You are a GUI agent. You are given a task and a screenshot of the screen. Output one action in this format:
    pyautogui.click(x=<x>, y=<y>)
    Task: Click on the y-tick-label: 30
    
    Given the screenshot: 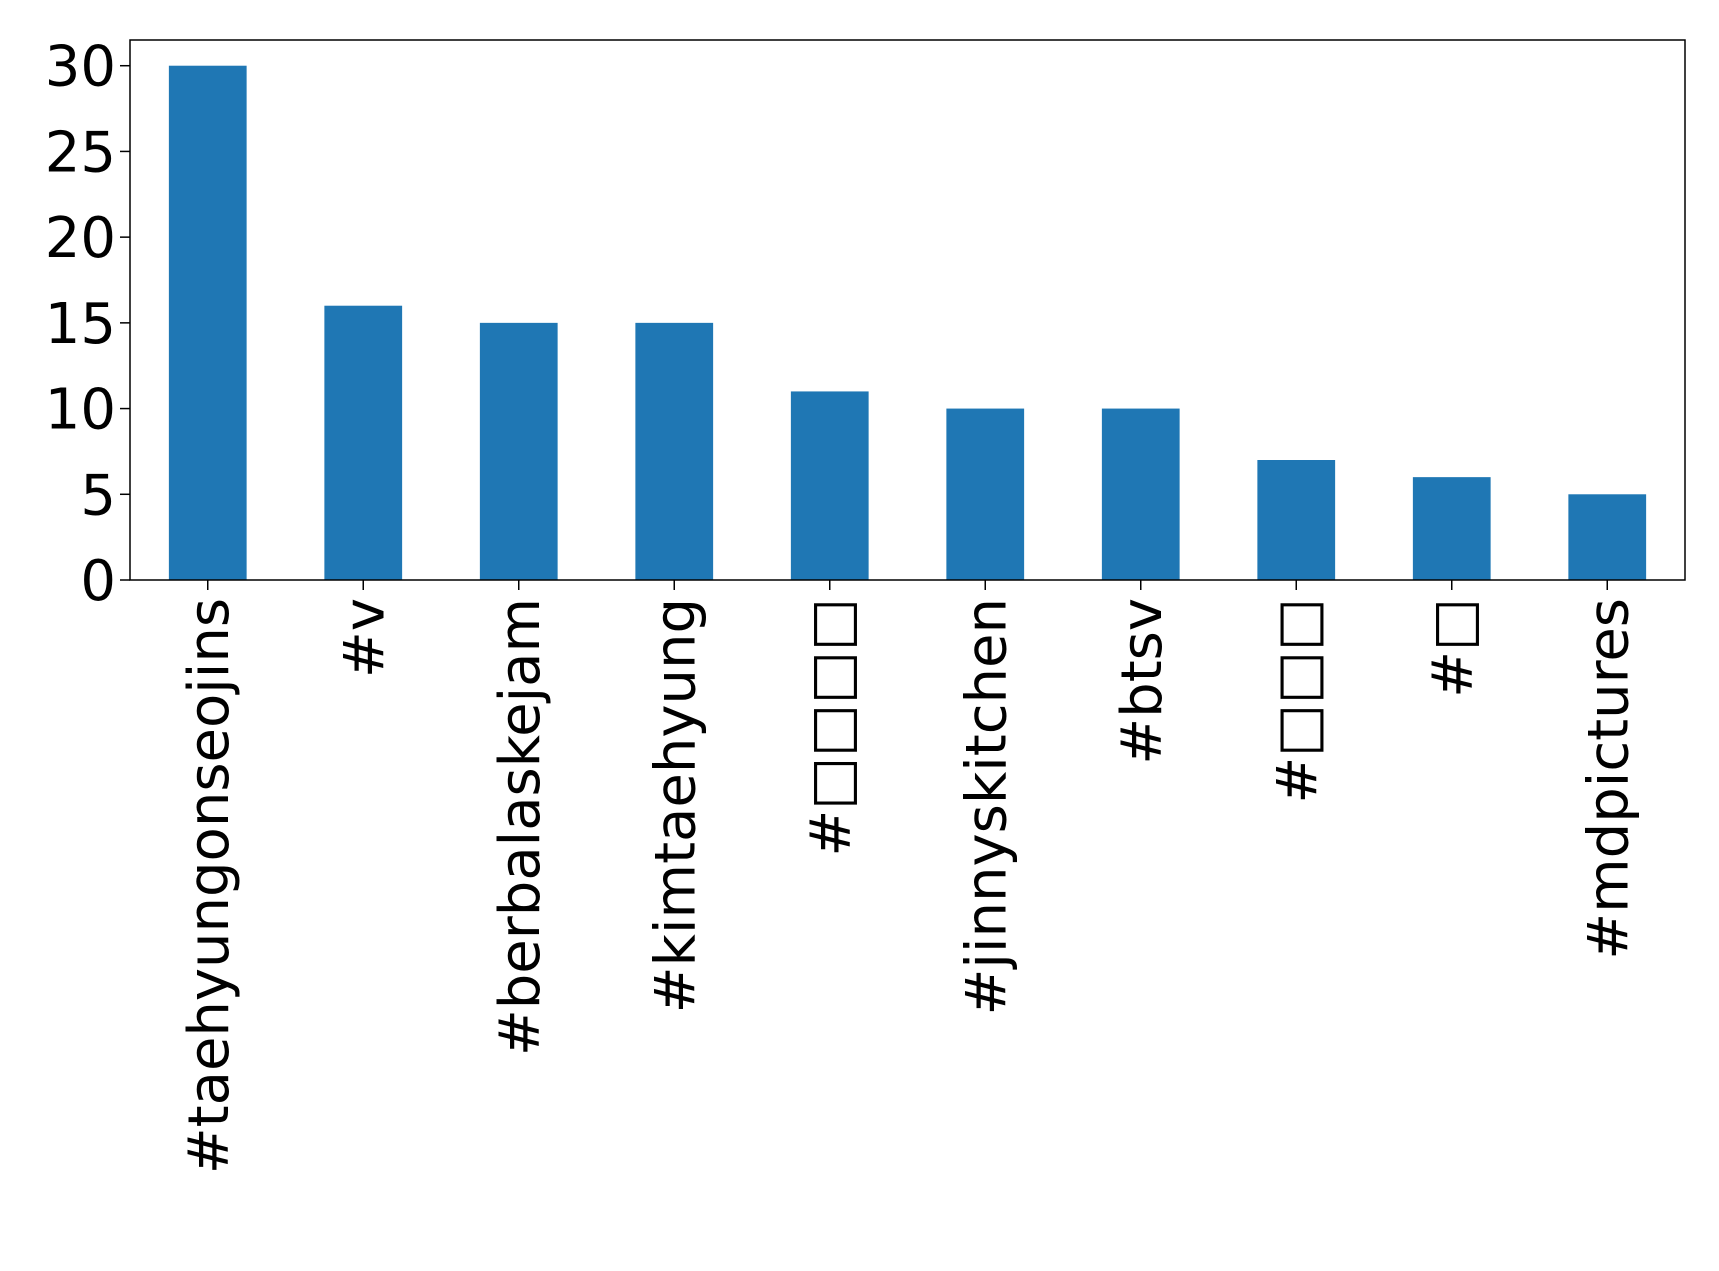 What is the action you would take?
    pyautogui.click(x=80, y=67)
    